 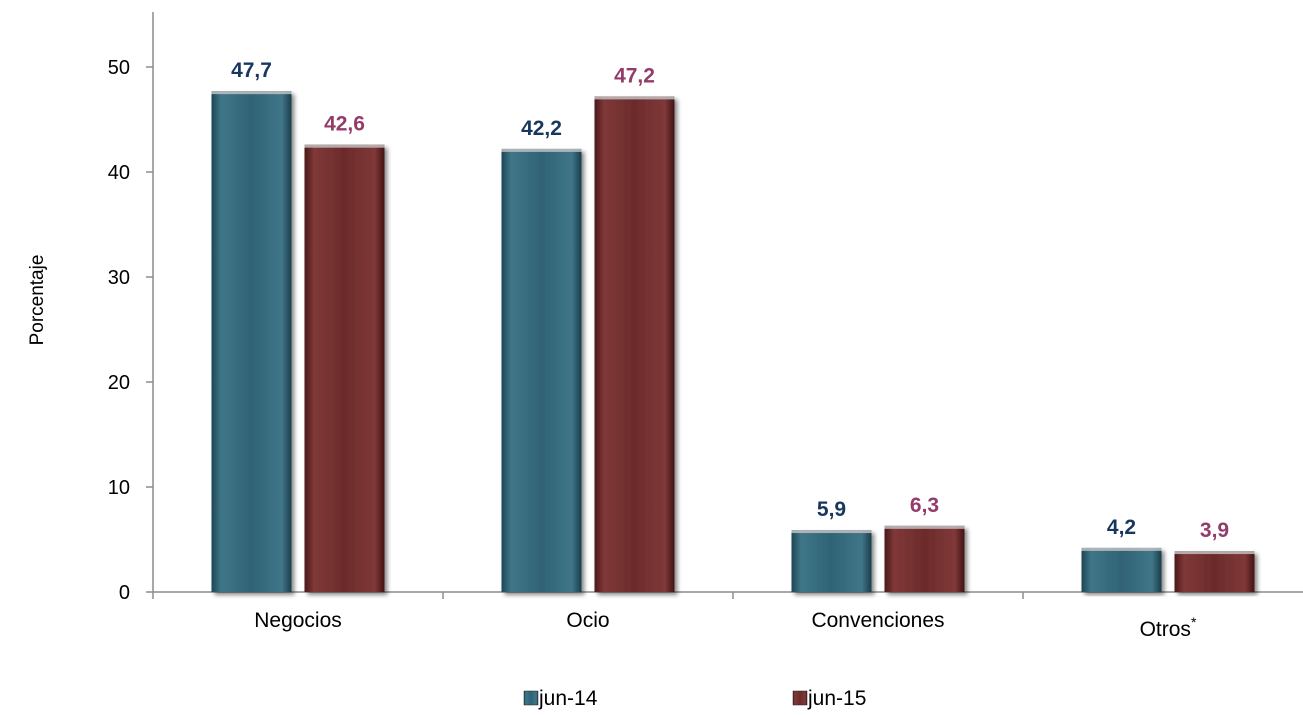 I want to click on y-tick-label: 30, so click(x=119, y=278).